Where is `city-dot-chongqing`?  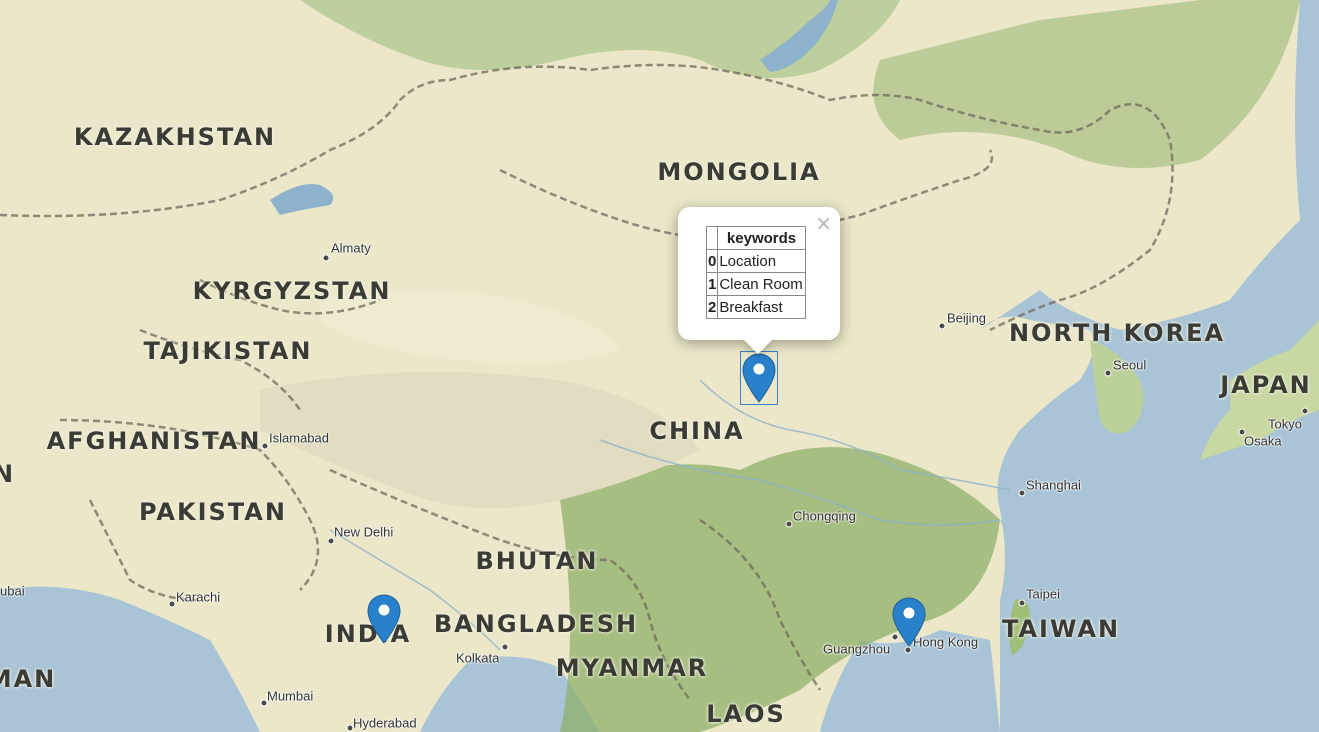
city-dot-chongqing is located at coordinates (789, 524).